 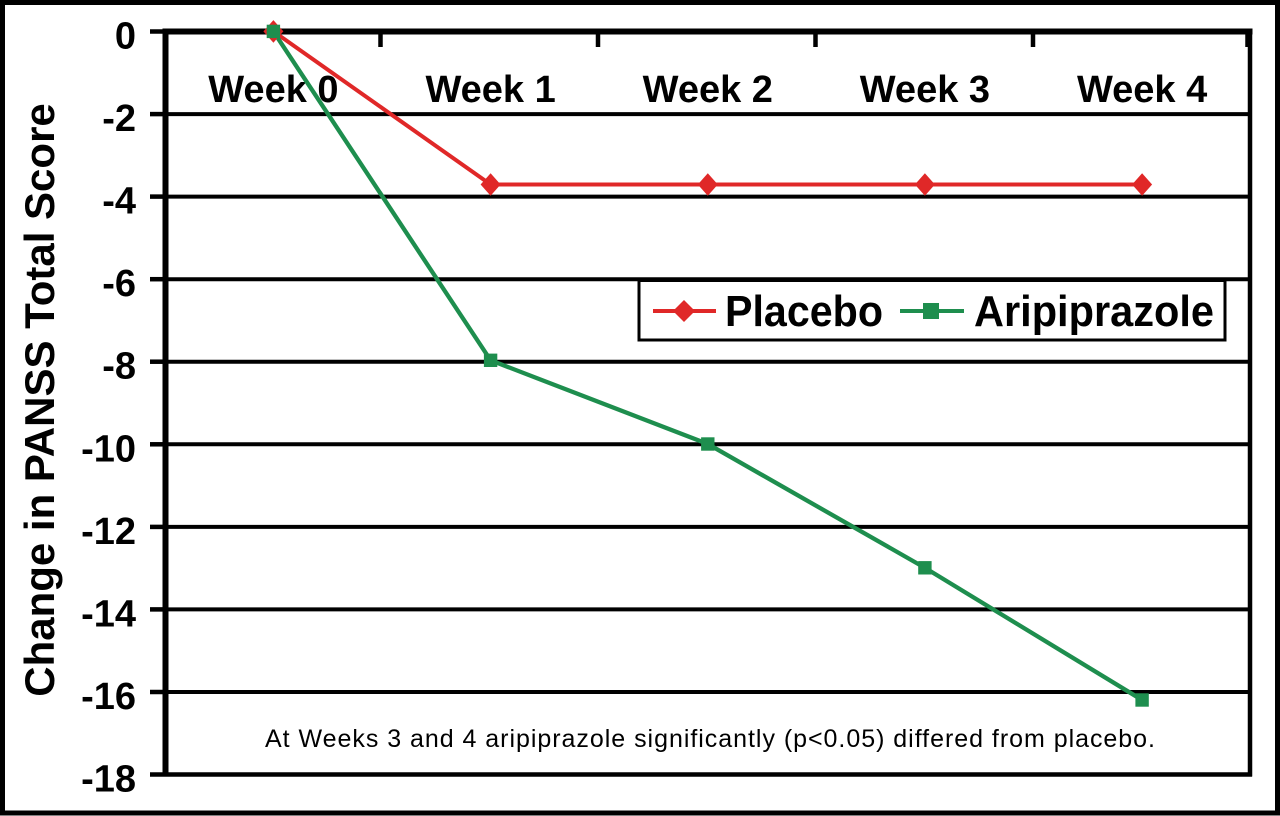 What do you see at coordinates (39, 400) in the screenshot?
I see `svg-text: Change in PANSS Total Score` at bounding box center [39, 400].